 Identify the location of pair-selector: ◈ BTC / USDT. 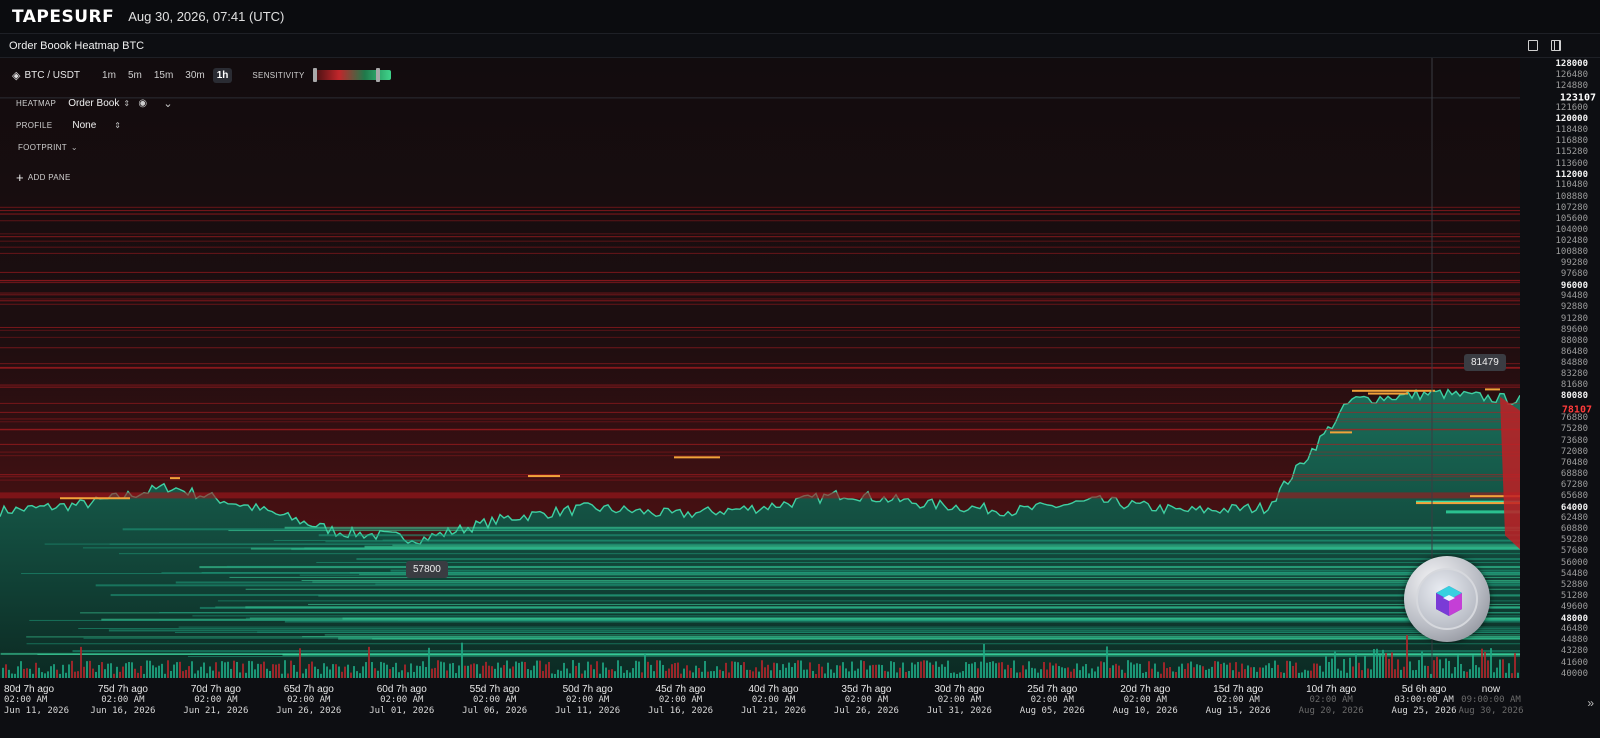
(46, 75).